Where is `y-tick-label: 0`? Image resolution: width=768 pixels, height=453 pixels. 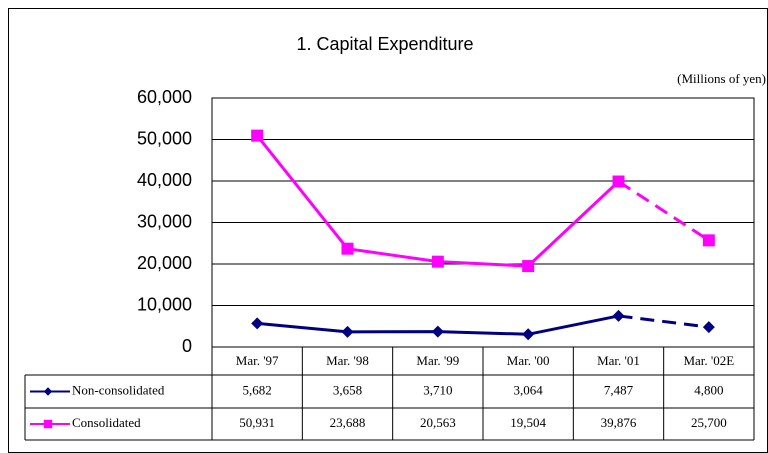
y-tick-label: 0 is located at coordinates (187, 346).